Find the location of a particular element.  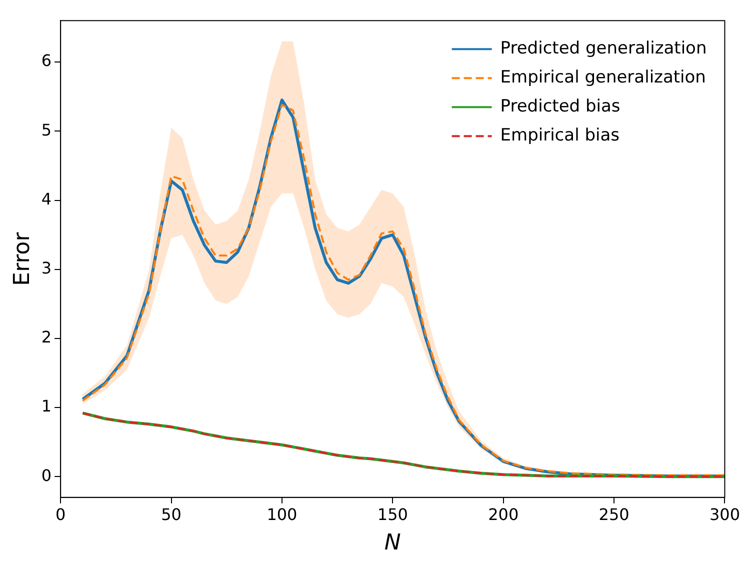

legend-label: Empirical bias is located at coordinates (560, 136).